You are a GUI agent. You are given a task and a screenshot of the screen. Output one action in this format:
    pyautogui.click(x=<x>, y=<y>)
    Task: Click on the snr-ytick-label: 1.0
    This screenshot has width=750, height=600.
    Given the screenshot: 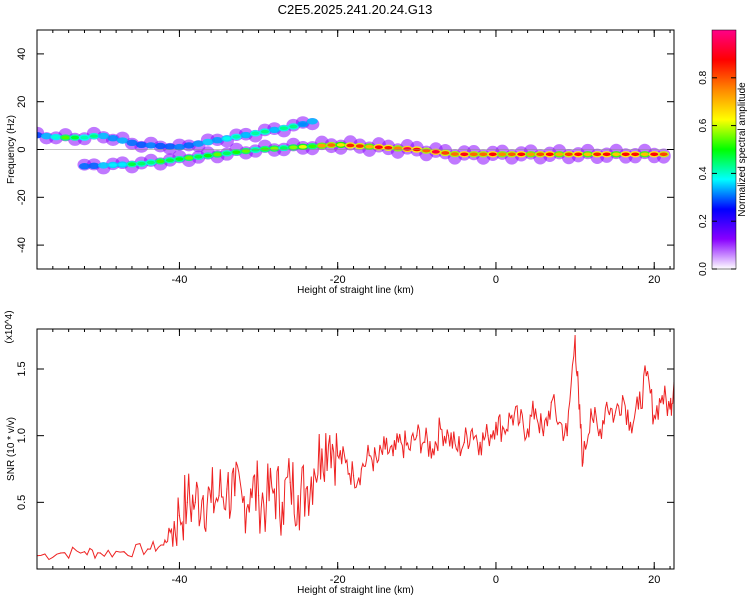 What is the action you would take?
    pyautogui.click(x=22, y=435)
    